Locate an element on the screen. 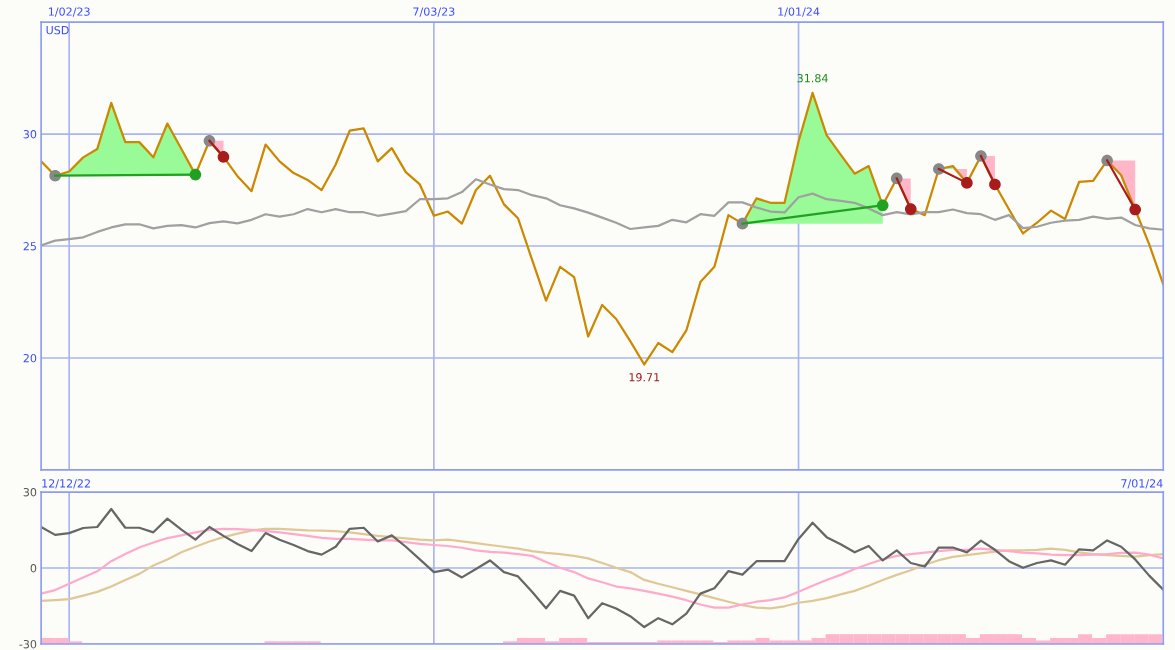 The height and width of the screenshot is (650, 1175). text: 7/01/24 is located at coordinates (1142, 484).